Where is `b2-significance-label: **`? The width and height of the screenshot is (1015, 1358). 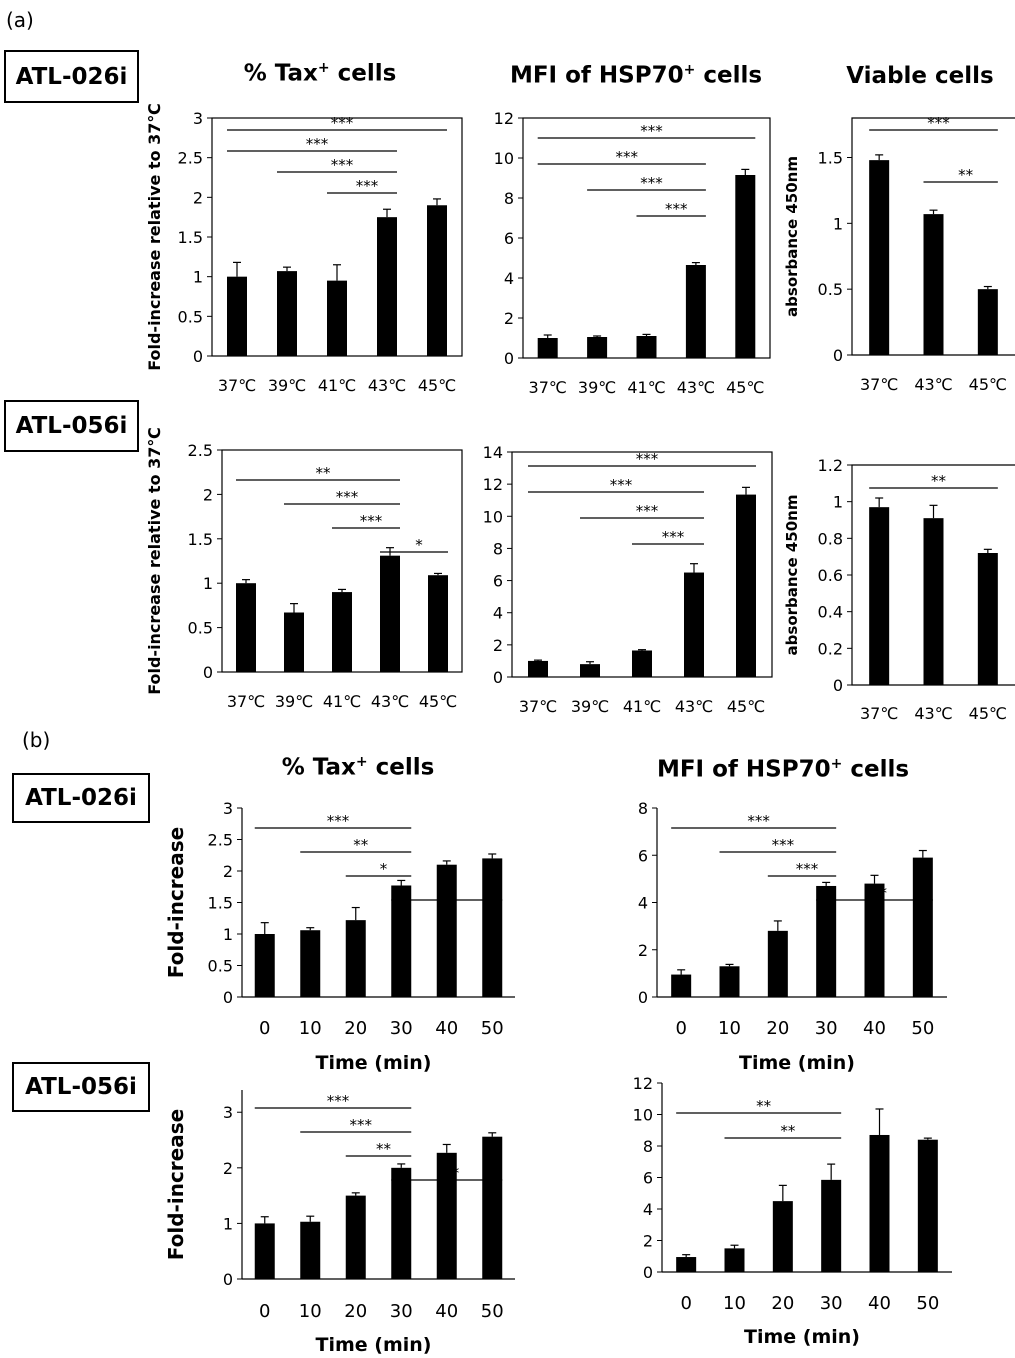 b2-significance-label: ** is located at coordinates (880, 893).